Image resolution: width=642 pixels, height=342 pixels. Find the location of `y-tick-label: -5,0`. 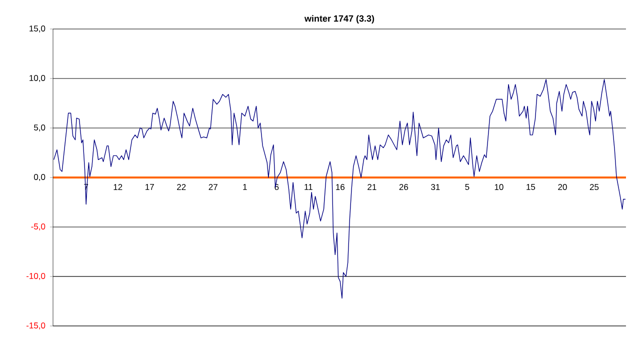

y-tick-label: -5,0 is located at coordinates (38, 226).